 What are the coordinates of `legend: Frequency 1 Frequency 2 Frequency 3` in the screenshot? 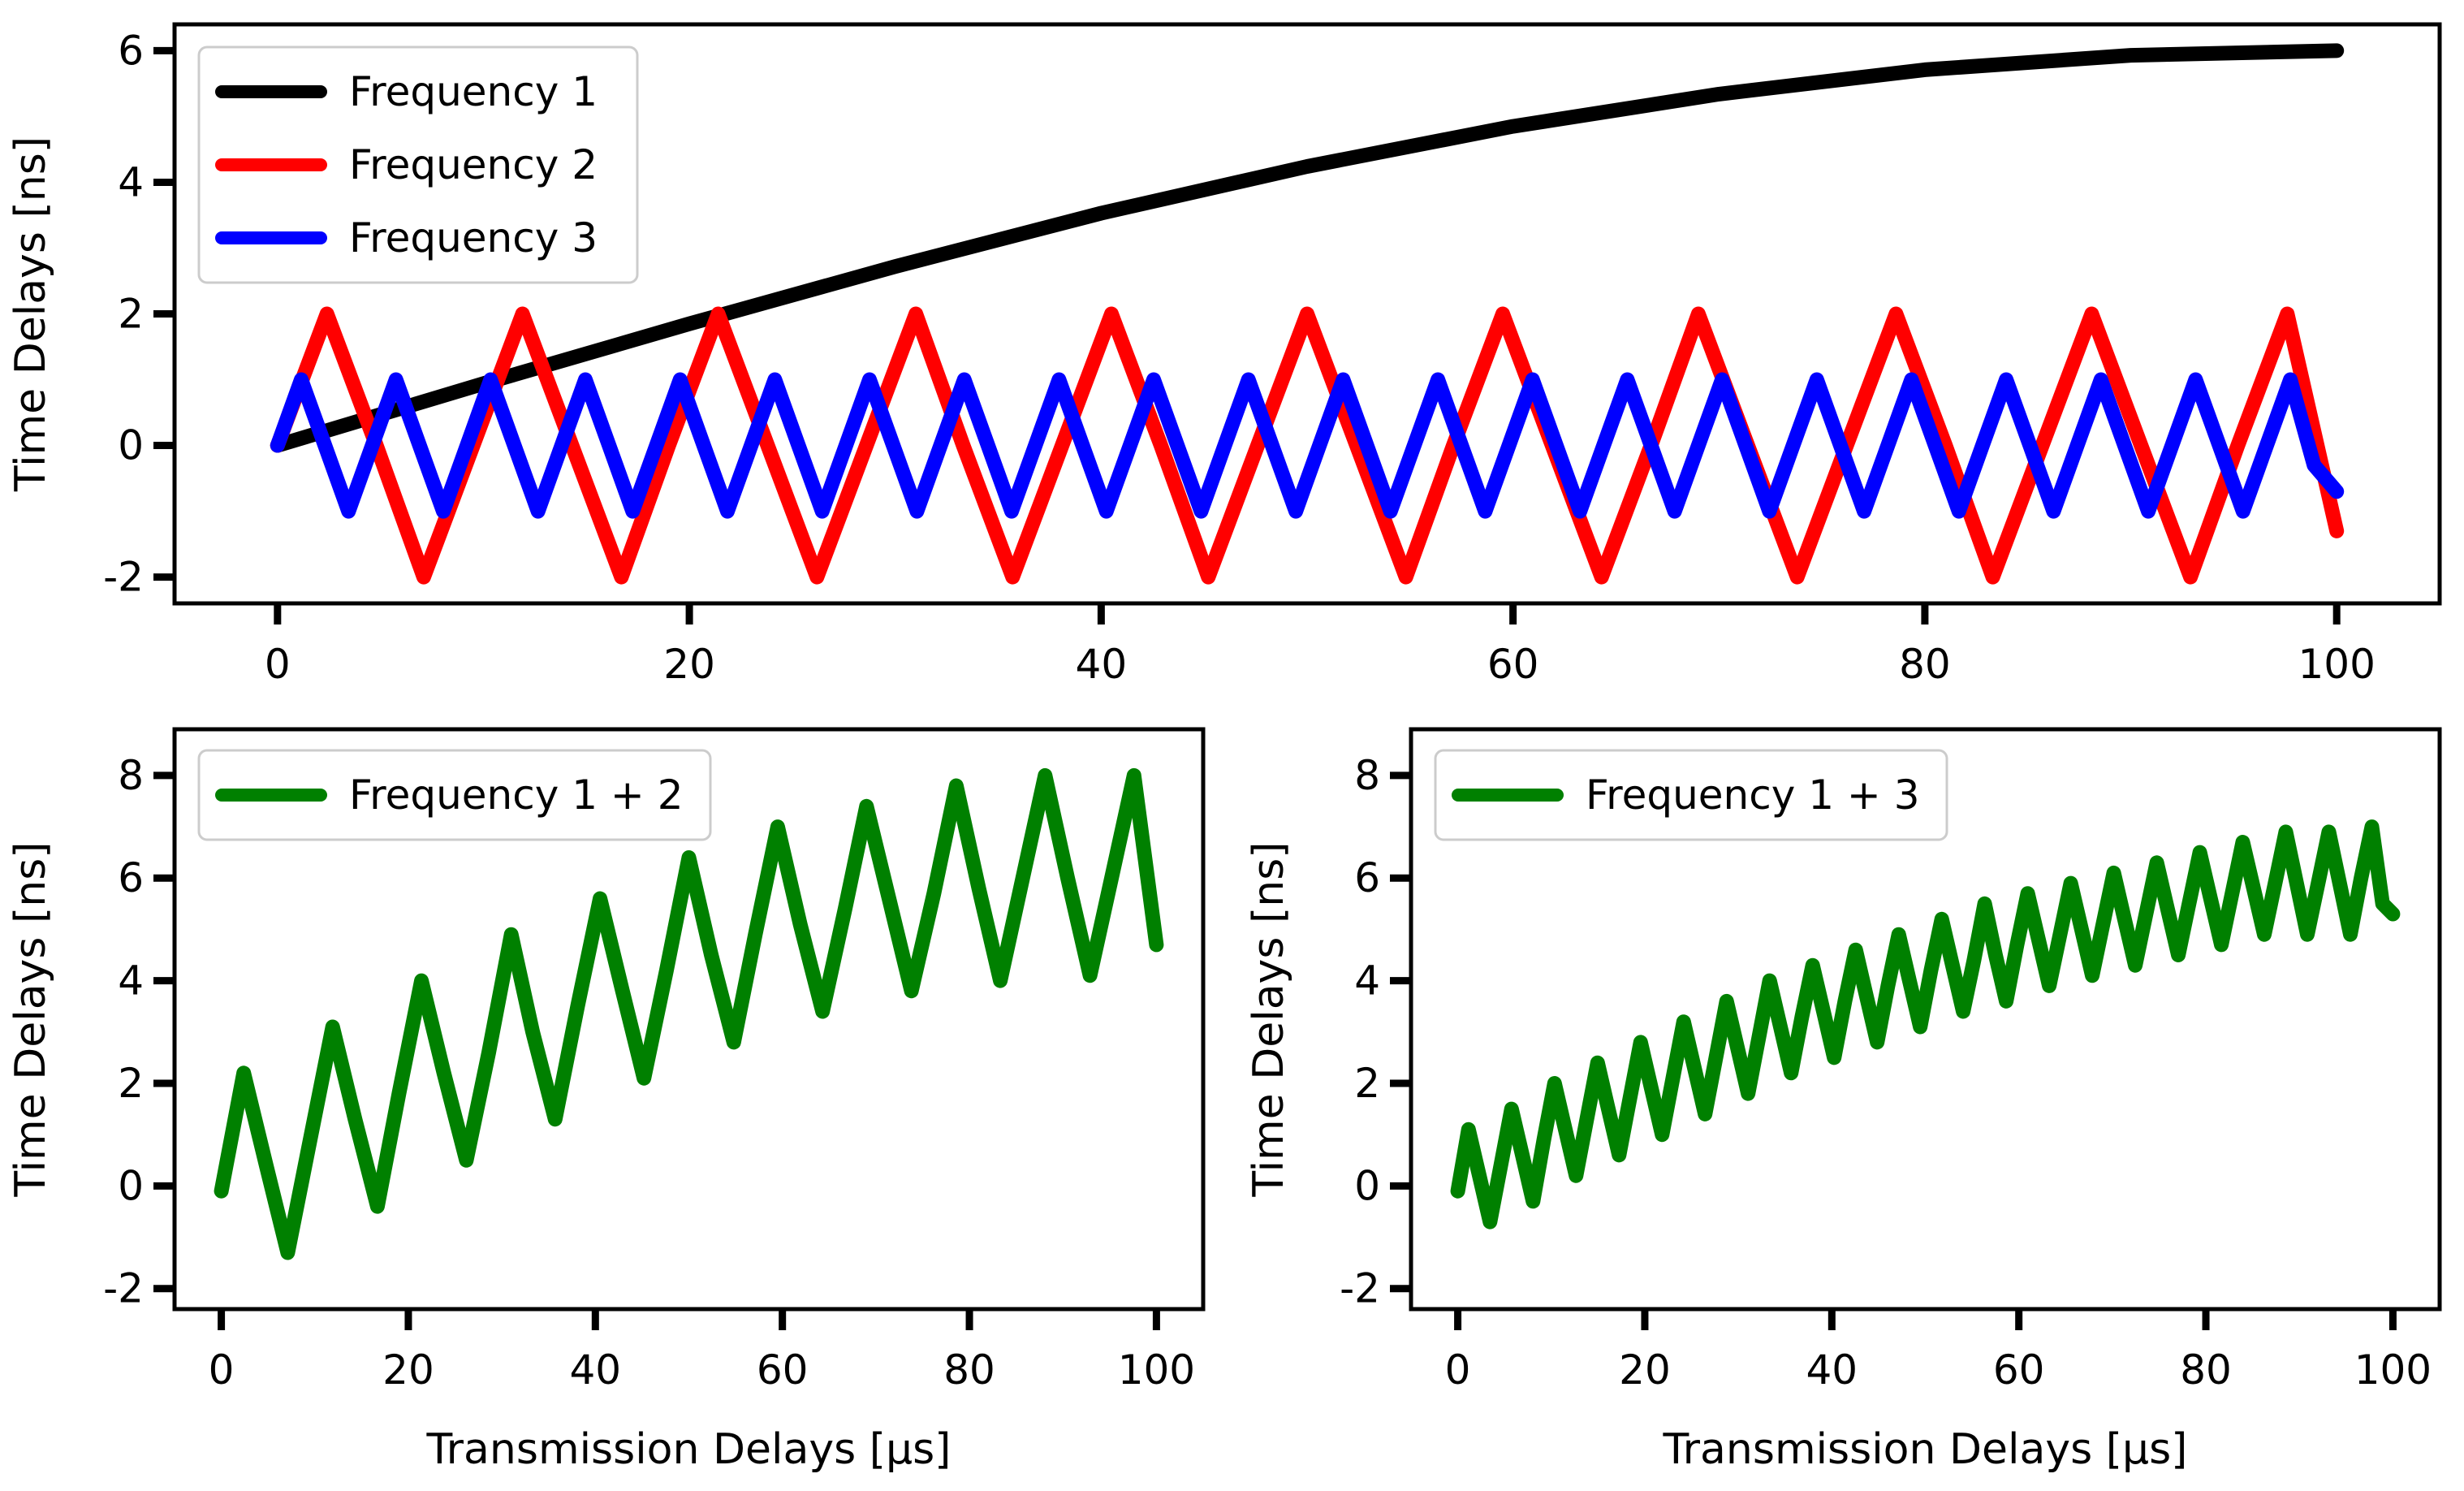 It's located at (418, 164).